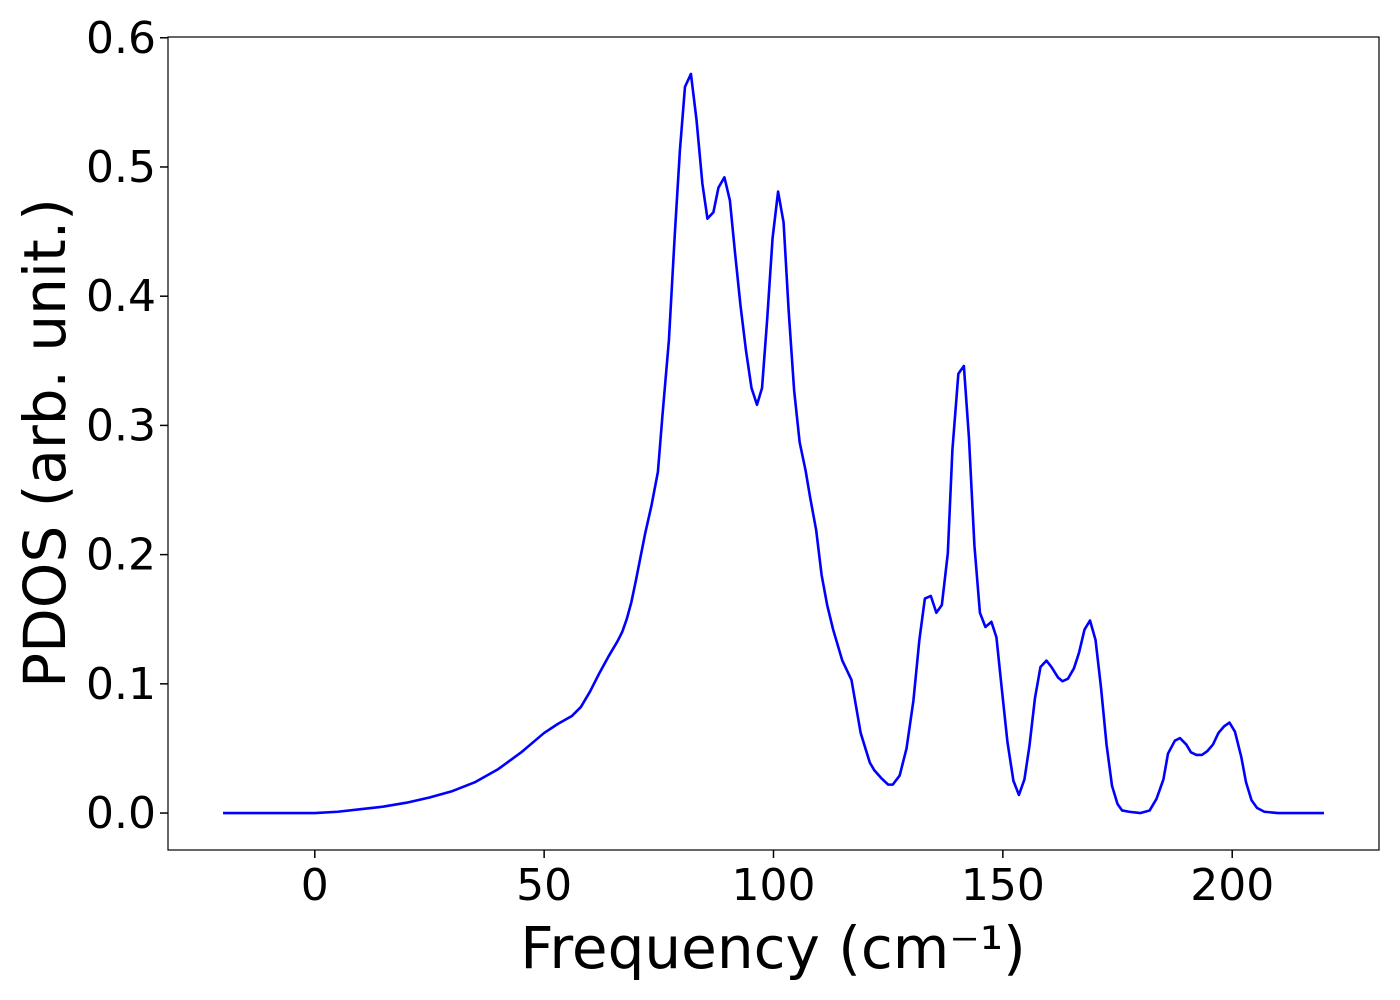 The image size is (1400, 1000). I want to click on y-tick-label: 0.6, so click(121, 38).